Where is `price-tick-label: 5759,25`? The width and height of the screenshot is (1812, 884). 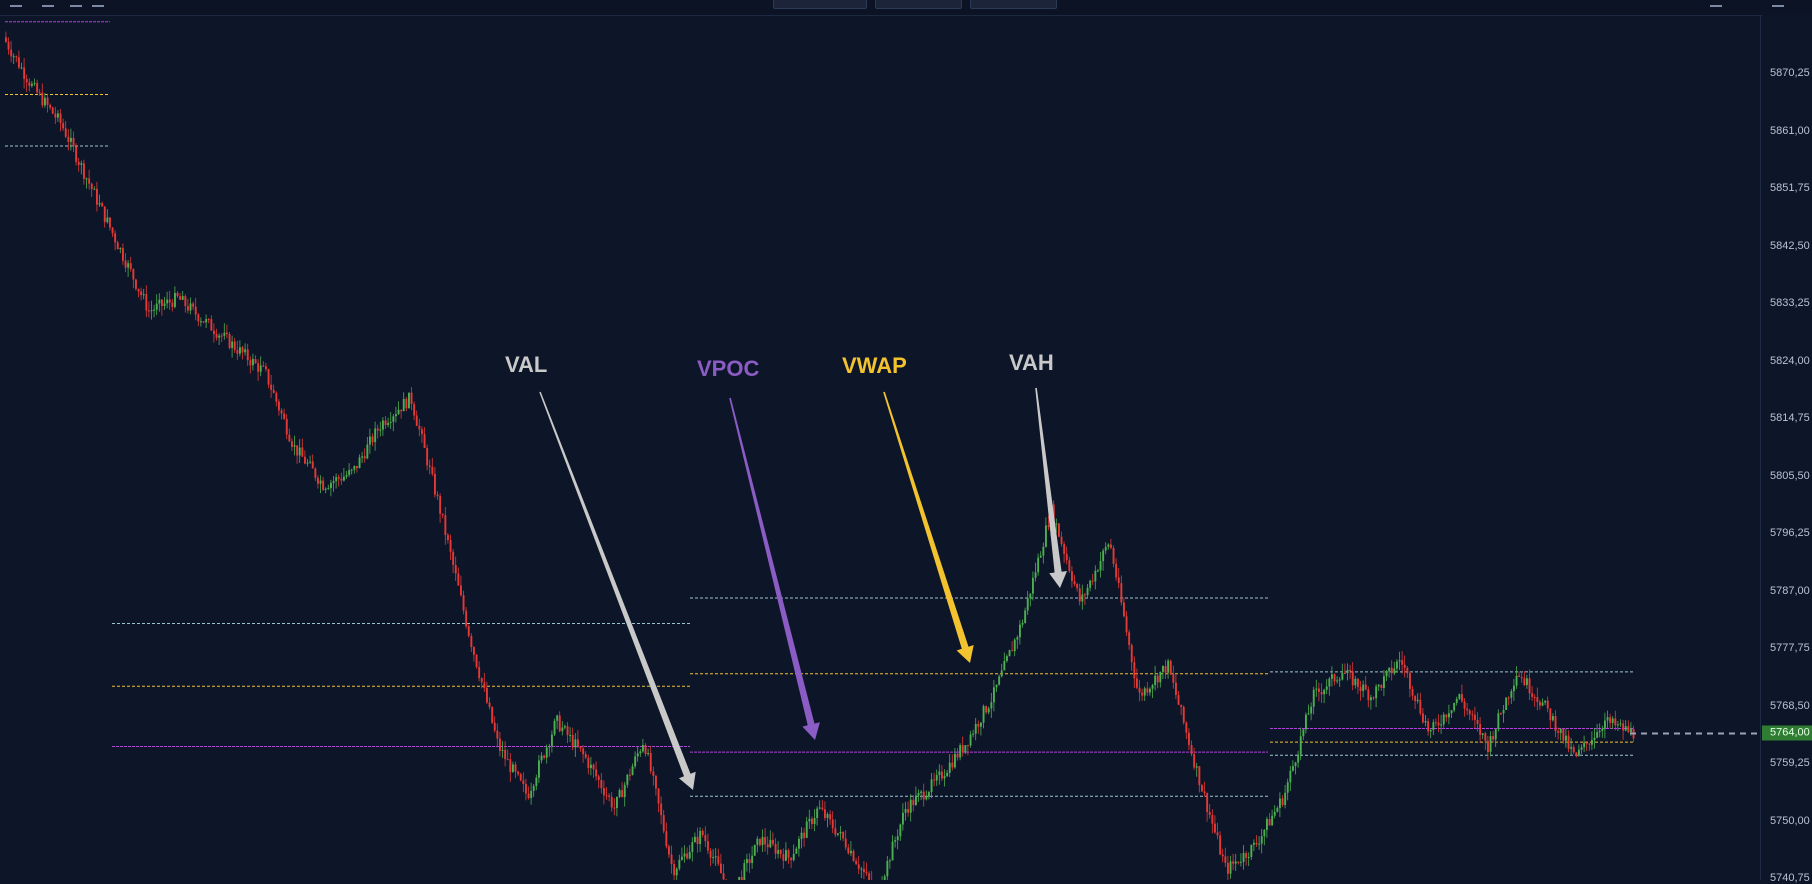
price-tick-label: 5759,25 is located at coordinates (1790, 763).